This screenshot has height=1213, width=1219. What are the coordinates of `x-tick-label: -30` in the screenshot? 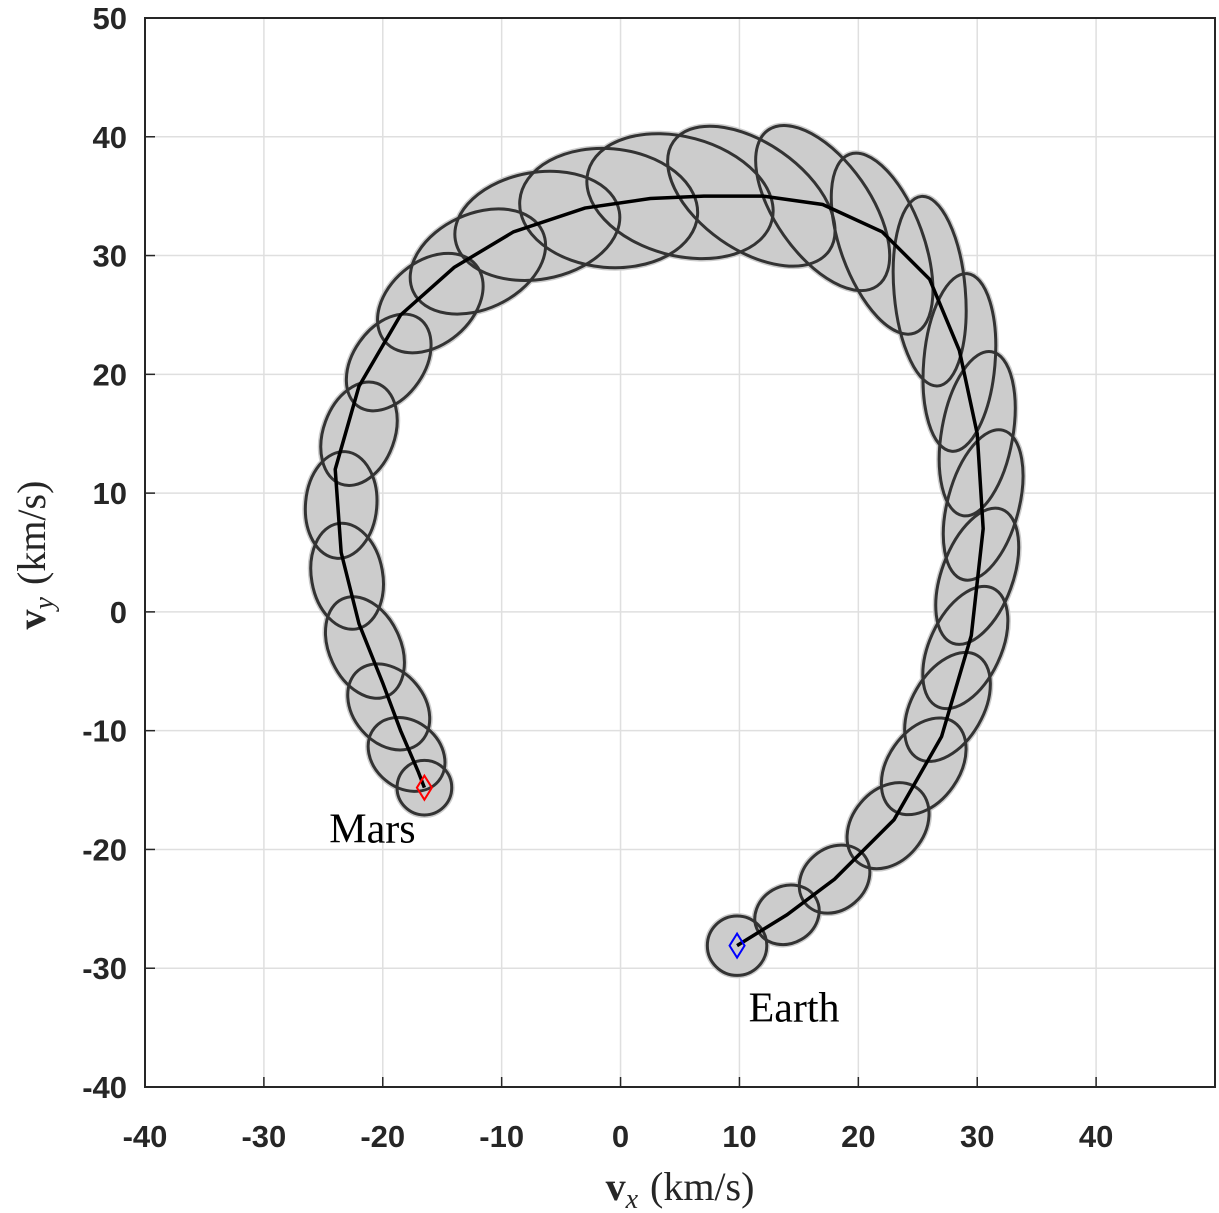 It's located at (263, 1136).